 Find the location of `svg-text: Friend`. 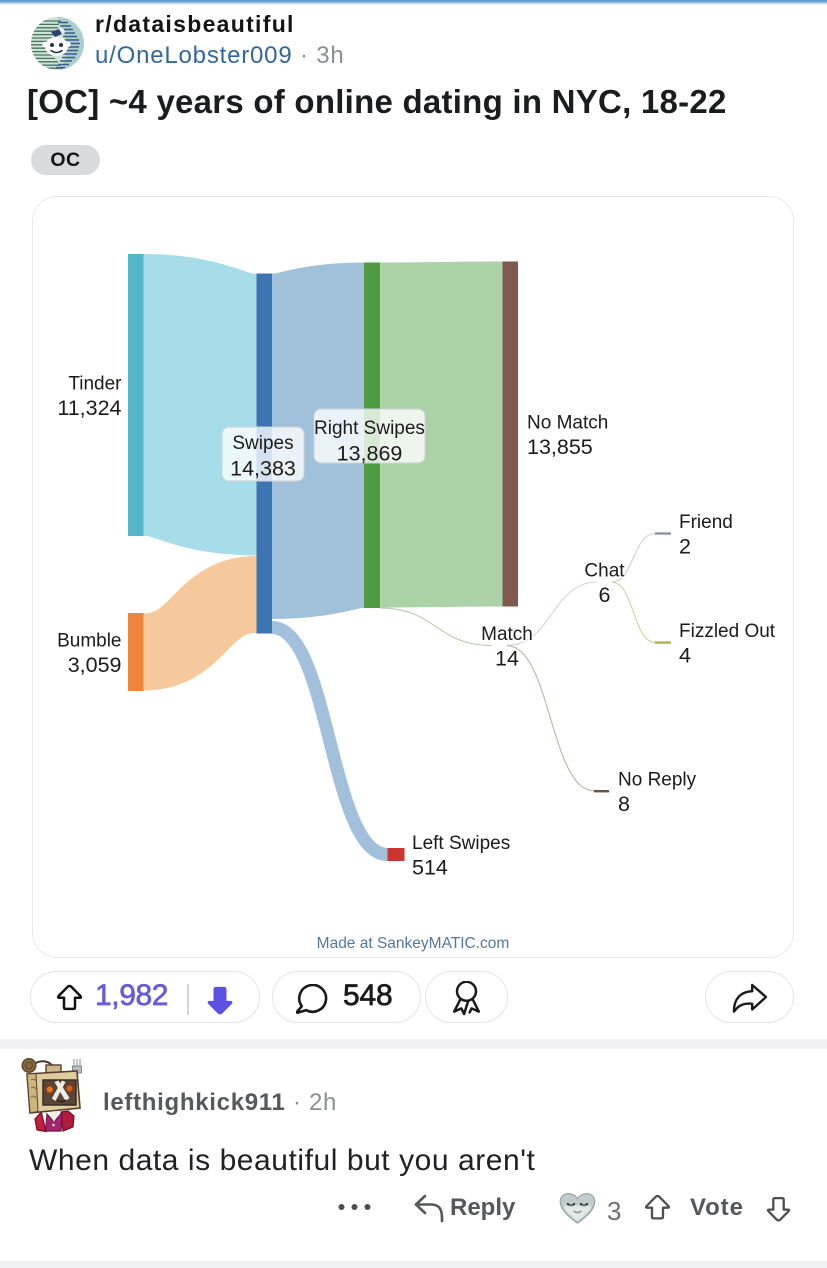

svg-text: Friend is located at coordinates (706, 522).